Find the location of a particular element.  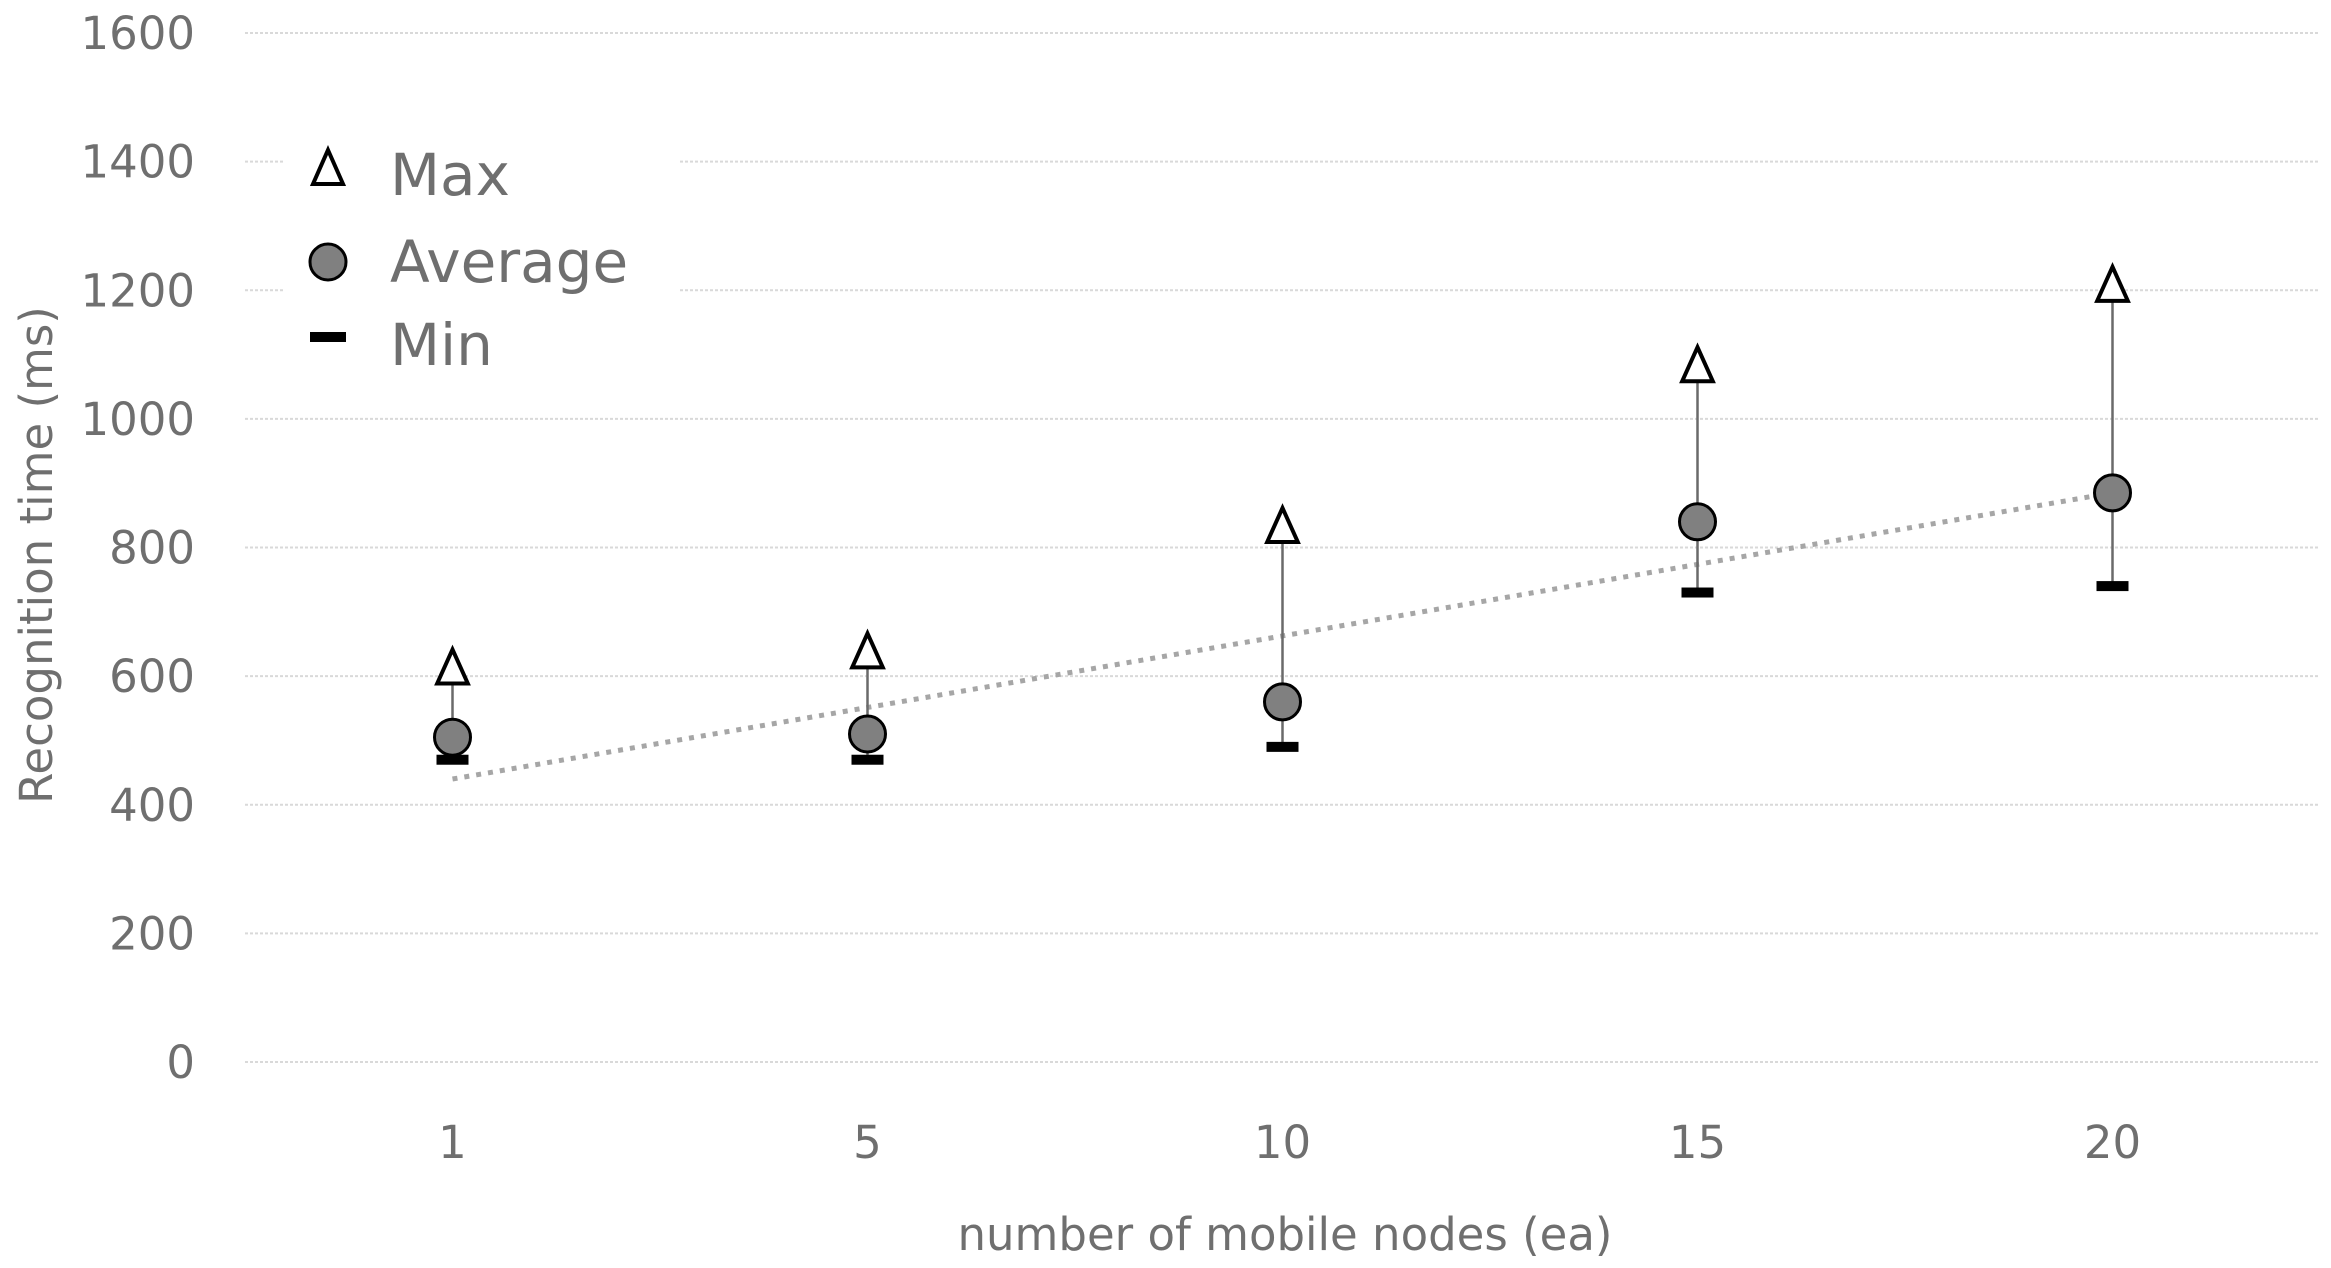

y-tick-label: 1600 is located at coordinates (137, 33).